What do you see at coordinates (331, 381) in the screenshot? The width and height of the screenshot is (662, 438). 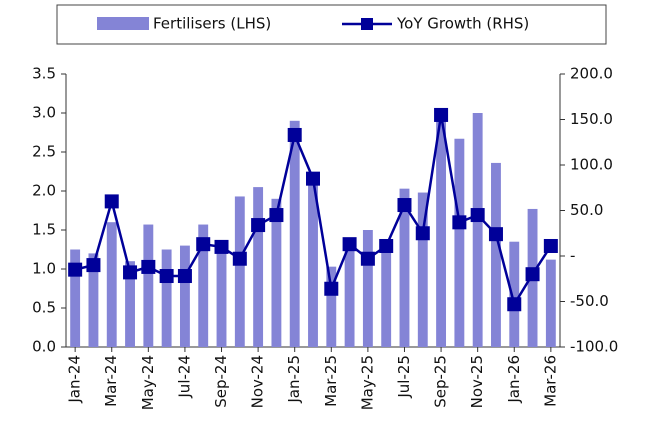 I see `x-tick-label: Mar-25` at bounding box center [331, 381].